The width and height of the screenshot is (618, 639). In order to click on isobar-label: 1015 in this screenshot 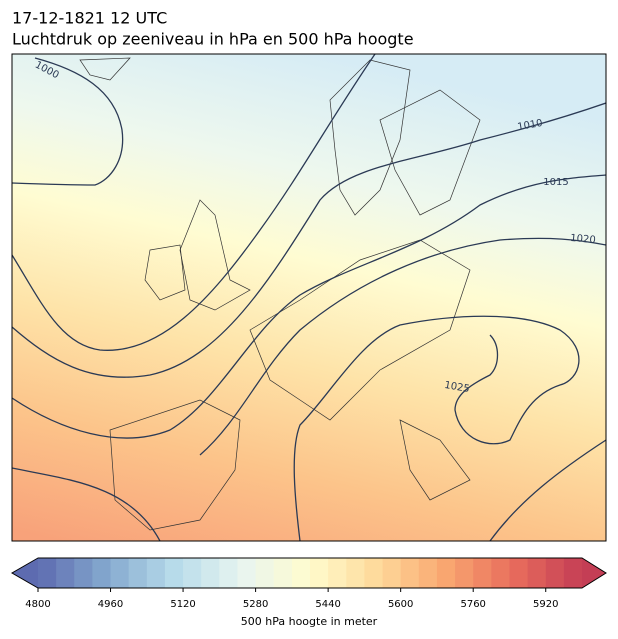, I will do `click(555, 182)`.